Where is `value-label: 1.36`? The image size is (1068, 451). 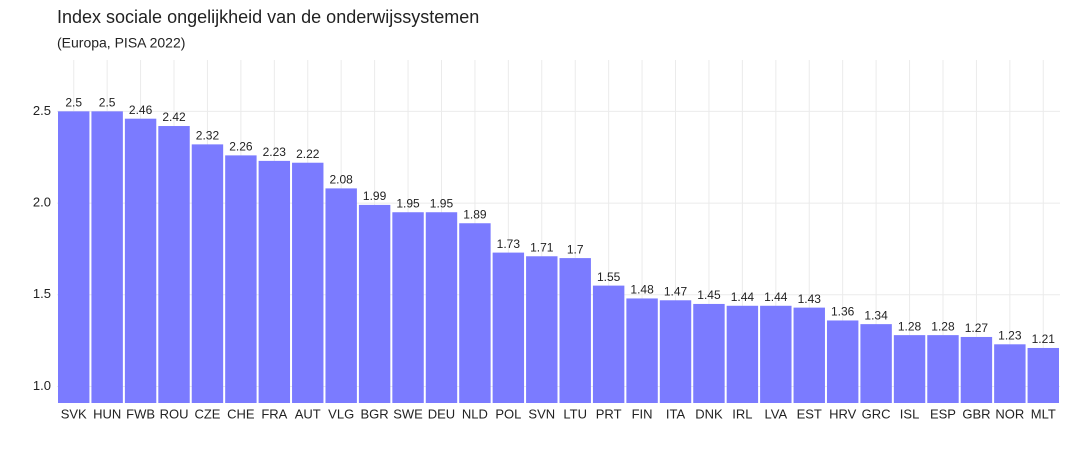 value-label: 1.36 is located at coordinates (843, 312).